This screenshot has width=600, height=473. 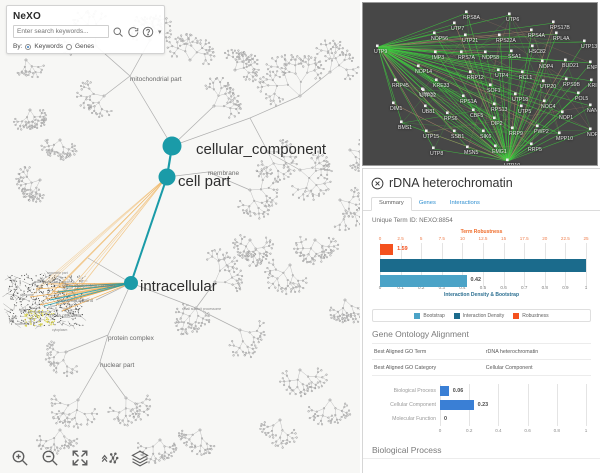 I want to click on go-category-label: Cellular Component, so click(x=413, y=405).